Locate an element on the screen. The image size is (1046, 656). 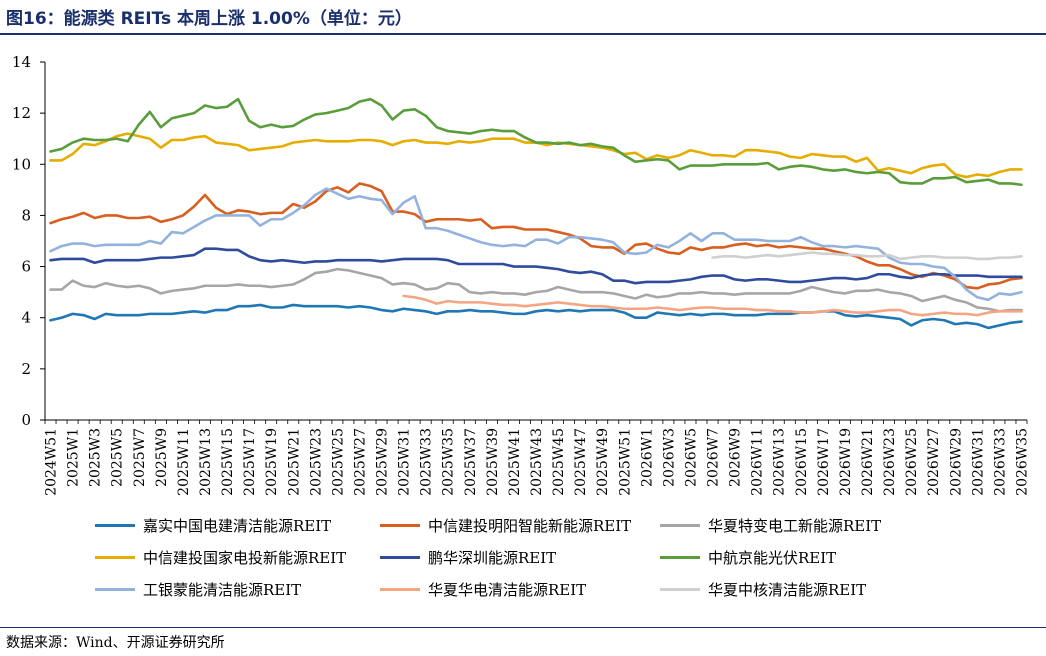
y-tick-label: 6 is located at coordinates (26, 267).